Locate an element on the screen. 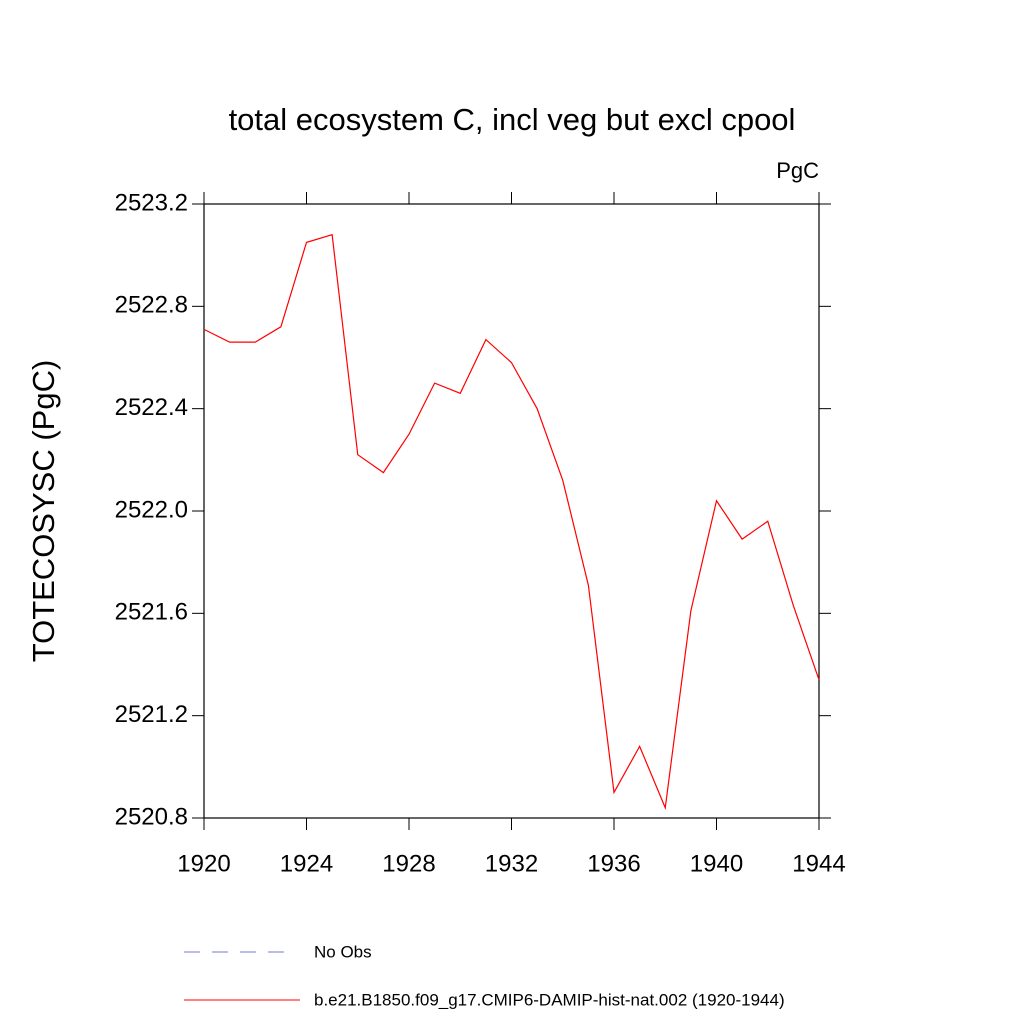 The width and height of the screenshot is (1024, 1024). y-tick-label: 2522.4 is located at coordinates (151, 407).